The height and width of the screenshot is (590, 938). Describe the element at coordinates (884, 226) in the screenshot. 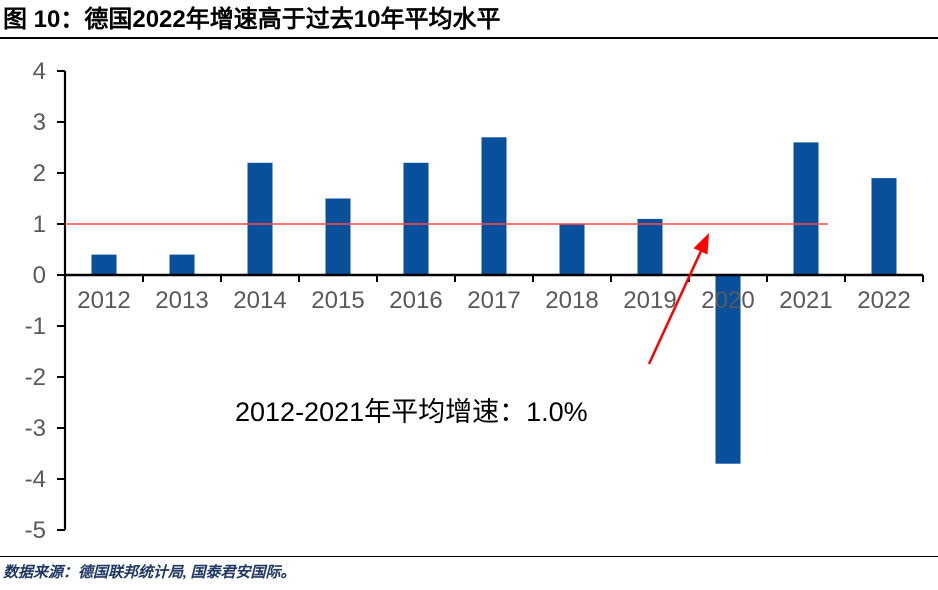

I see `bar-2022` at that location.